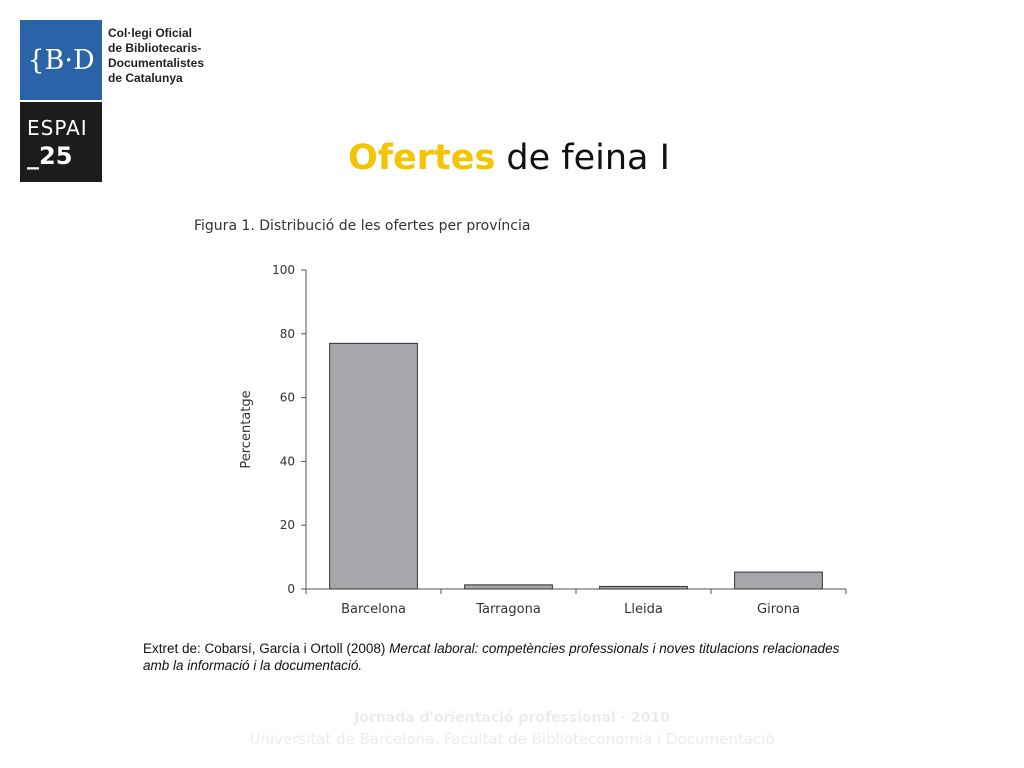 This screenshot has height=768, width=1024. I want to click on org-name-line: Col·legi Oficial, so click(150, 33).